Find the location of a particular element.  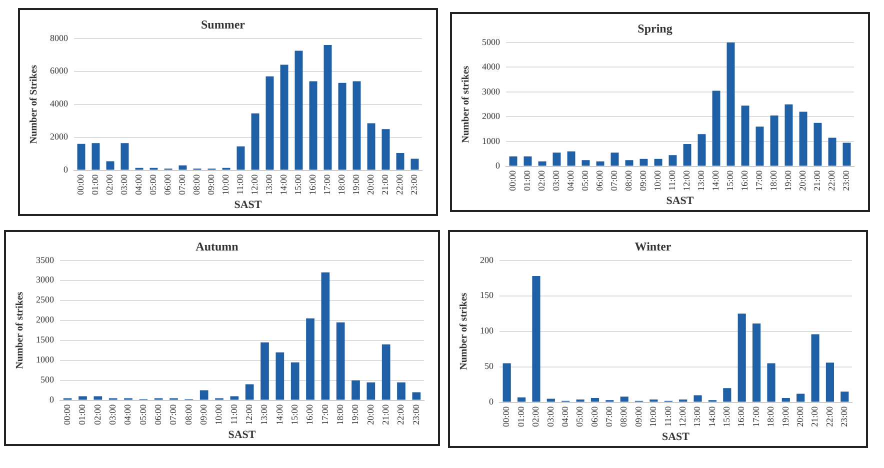

x-tick-label: 22:00 is located at coordinates (831, 180).